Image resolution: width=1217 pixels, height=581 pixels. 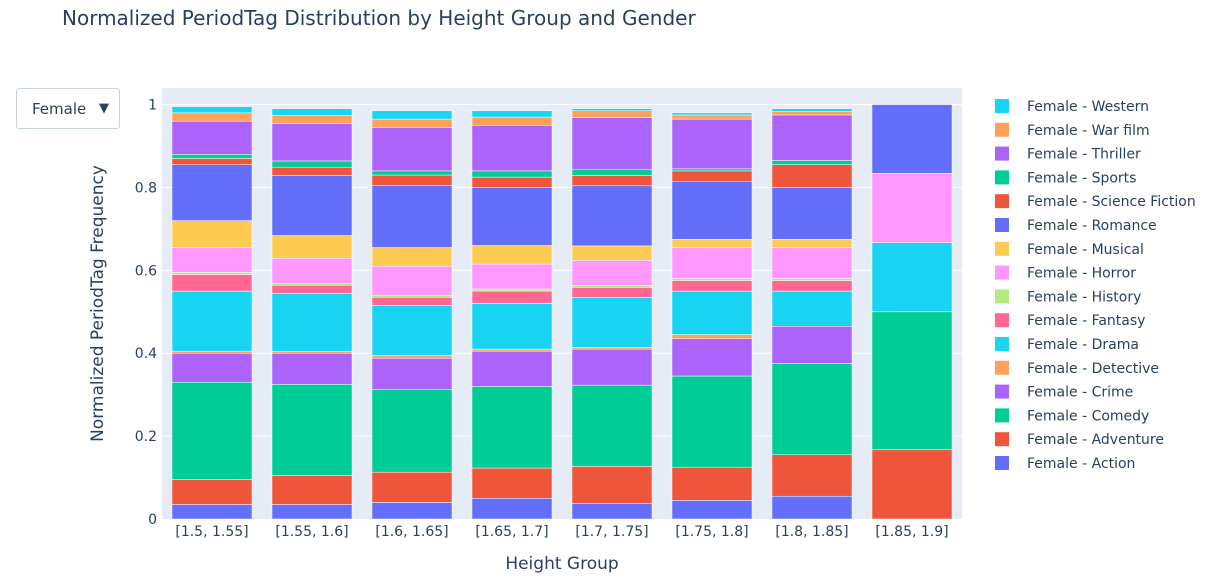 What do you see at coordinates (1077, 368) in the screenshot?
I see `legend-item: Female - Detective` at bounding box center [1077, 368].